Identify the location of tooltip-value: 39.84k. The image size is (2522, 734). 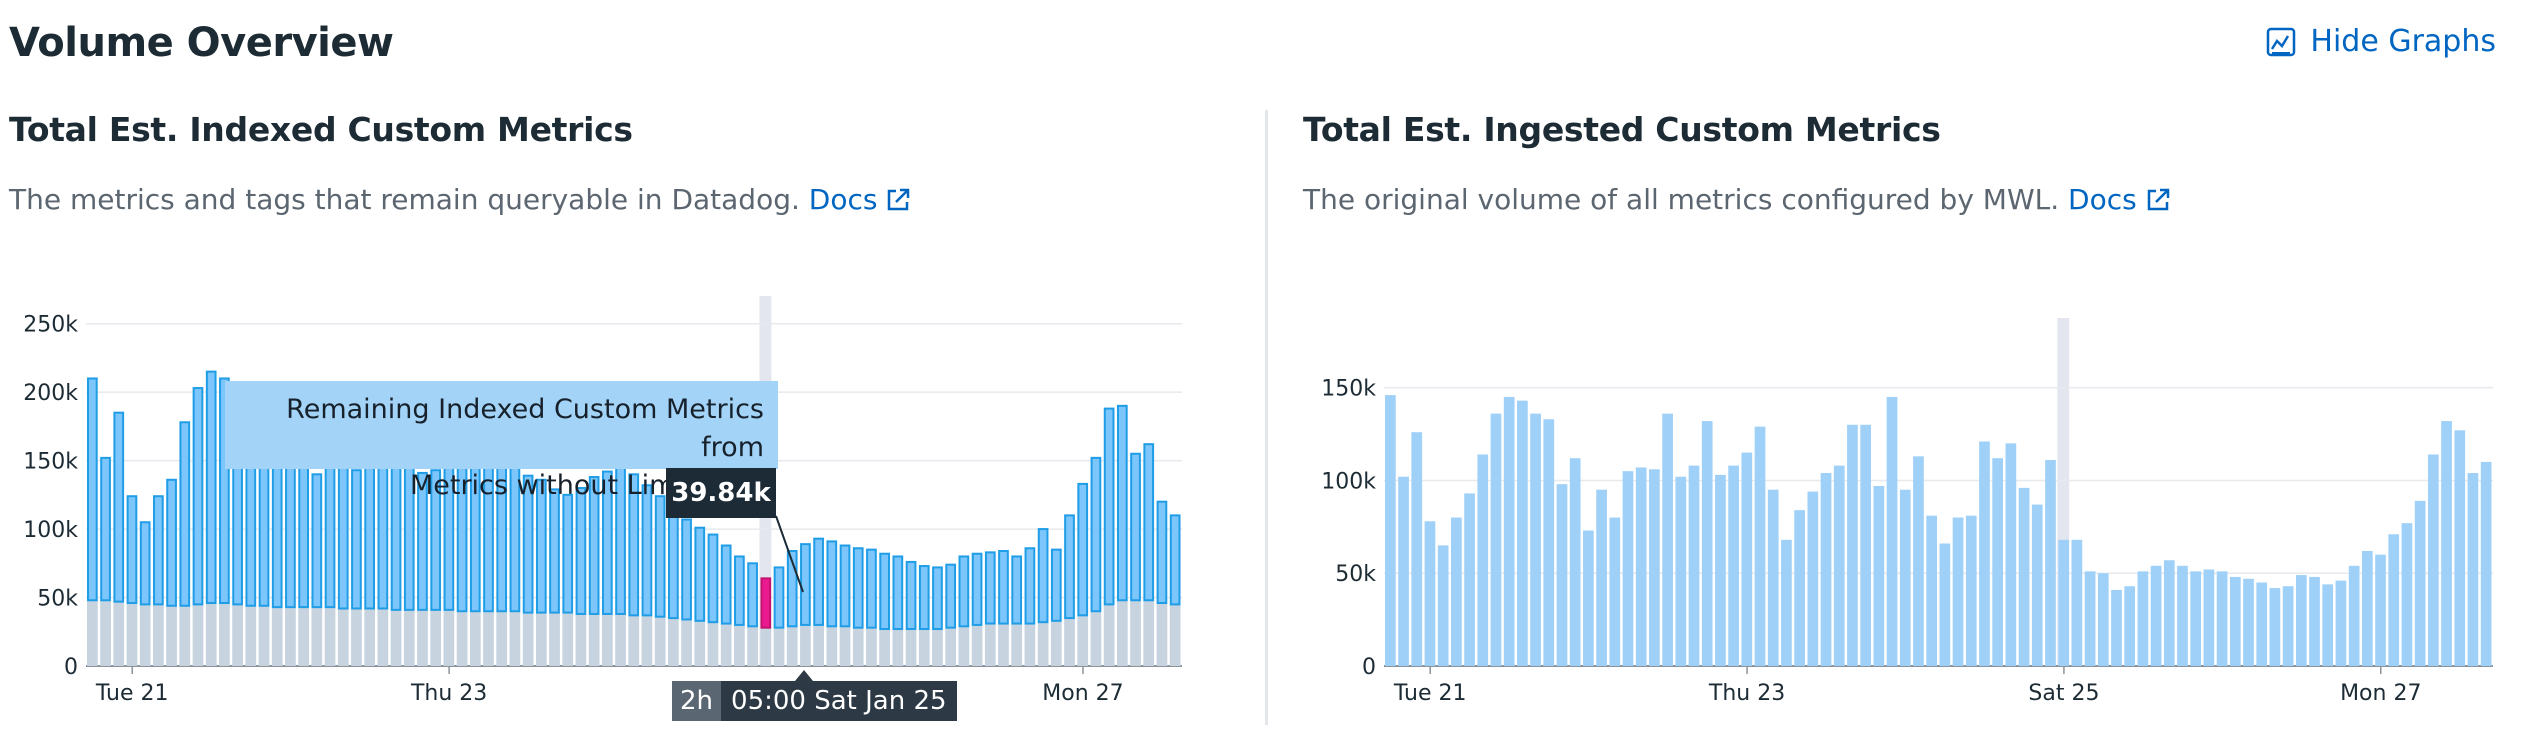
(721, 493).